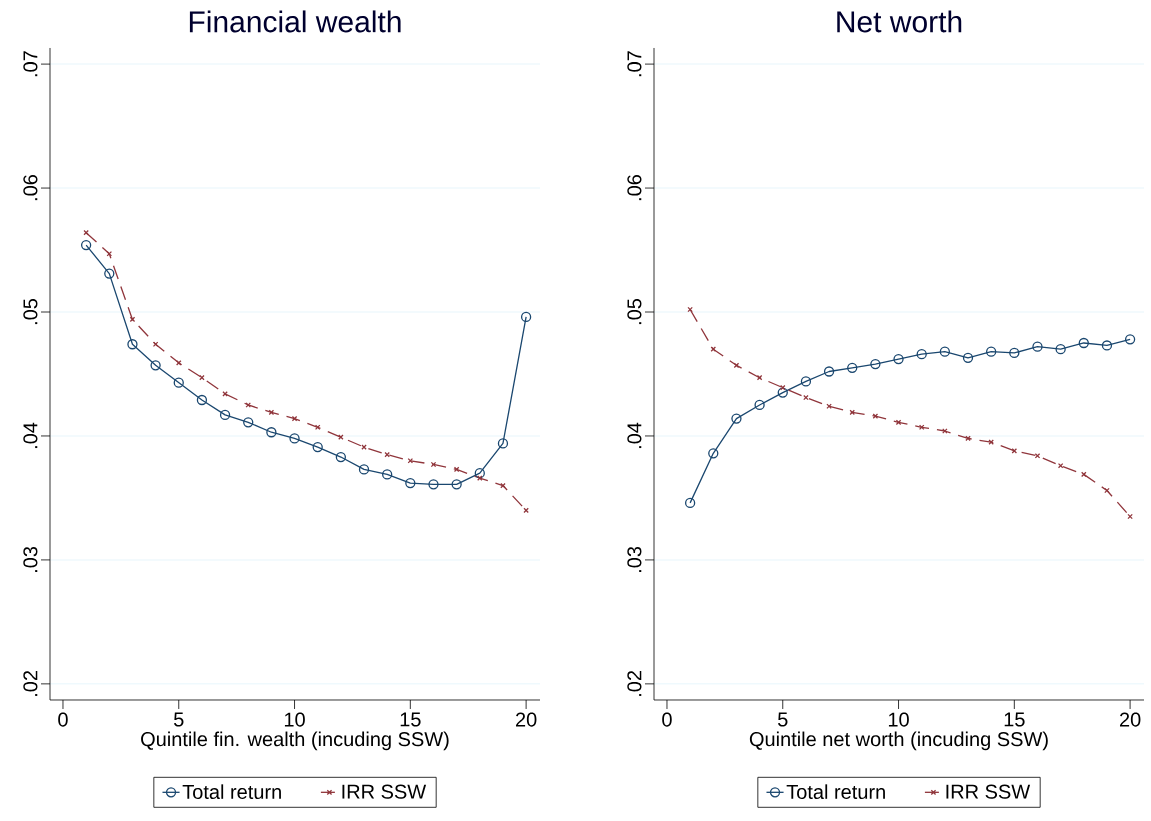  Describe the element at coordinates (898, 741) in the screenshot. I see `x-axis-title: Quintile net worth (incuding SSW)` at that location.